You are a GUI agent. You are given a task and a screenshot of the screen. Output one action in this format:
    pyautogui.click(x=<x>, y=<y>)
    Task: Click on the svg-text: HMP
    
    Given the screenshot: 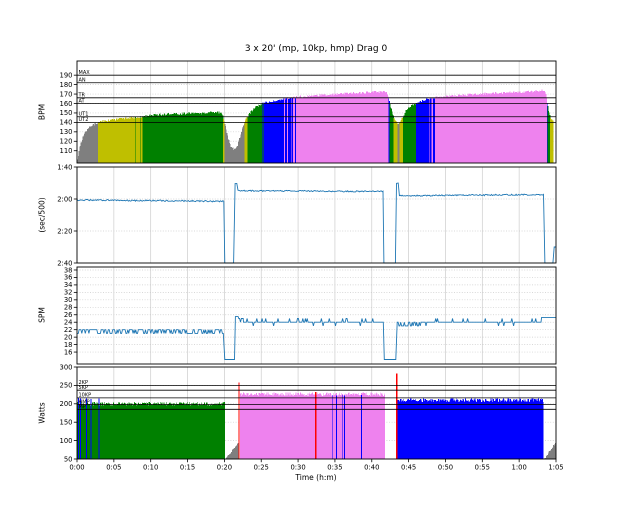 What is the action you would take?
    pyautogui.click(x=84, y=402)
    